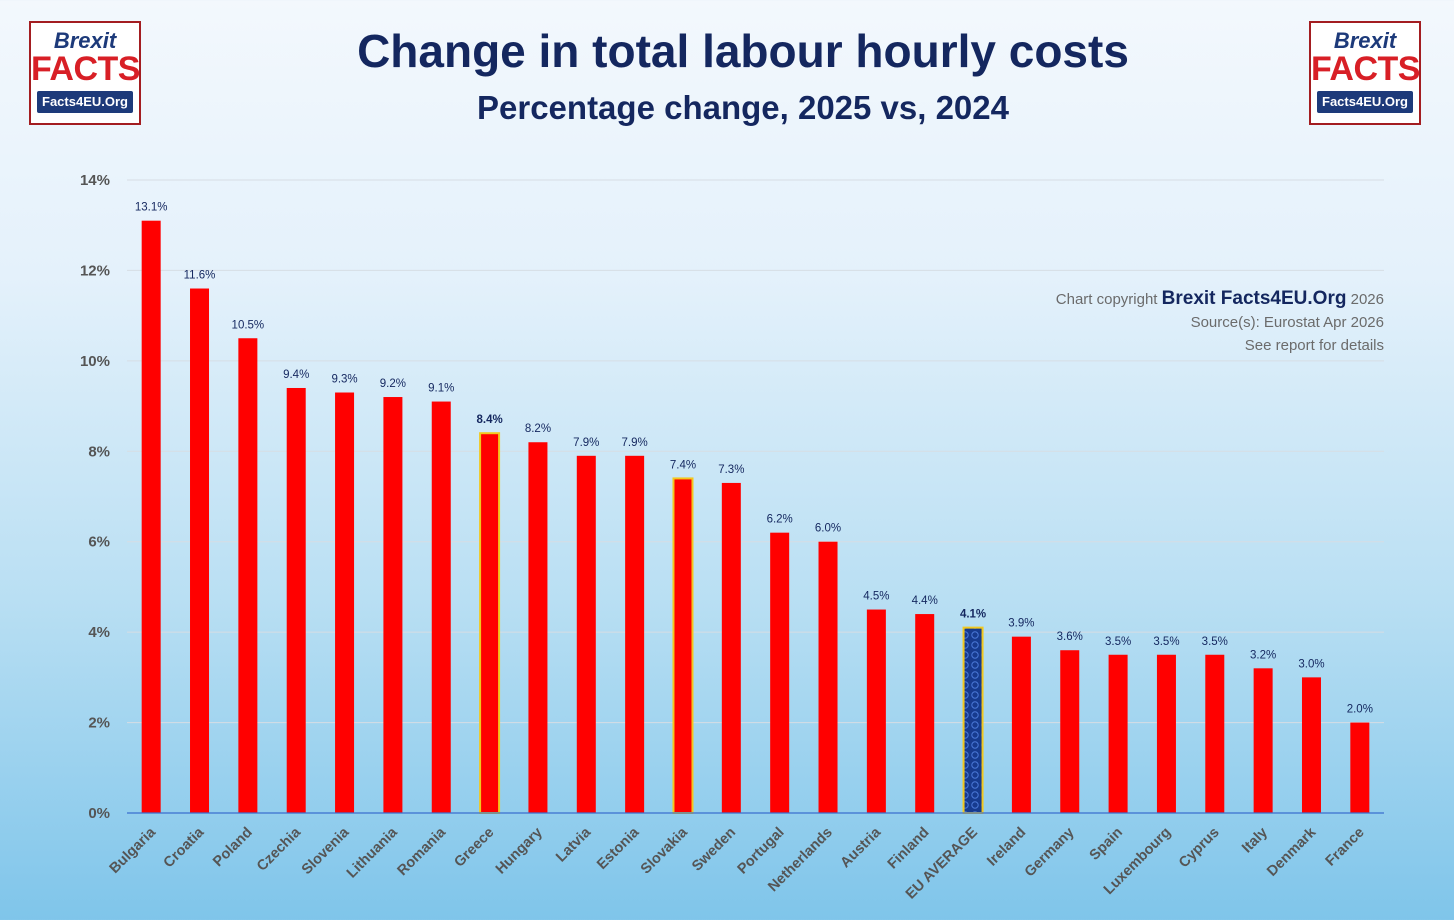 The width and height of the screenshot is (1454, 920). Describe the element at coordinates (441, 607) in the screenshot. I see `bar-romania` at that location.